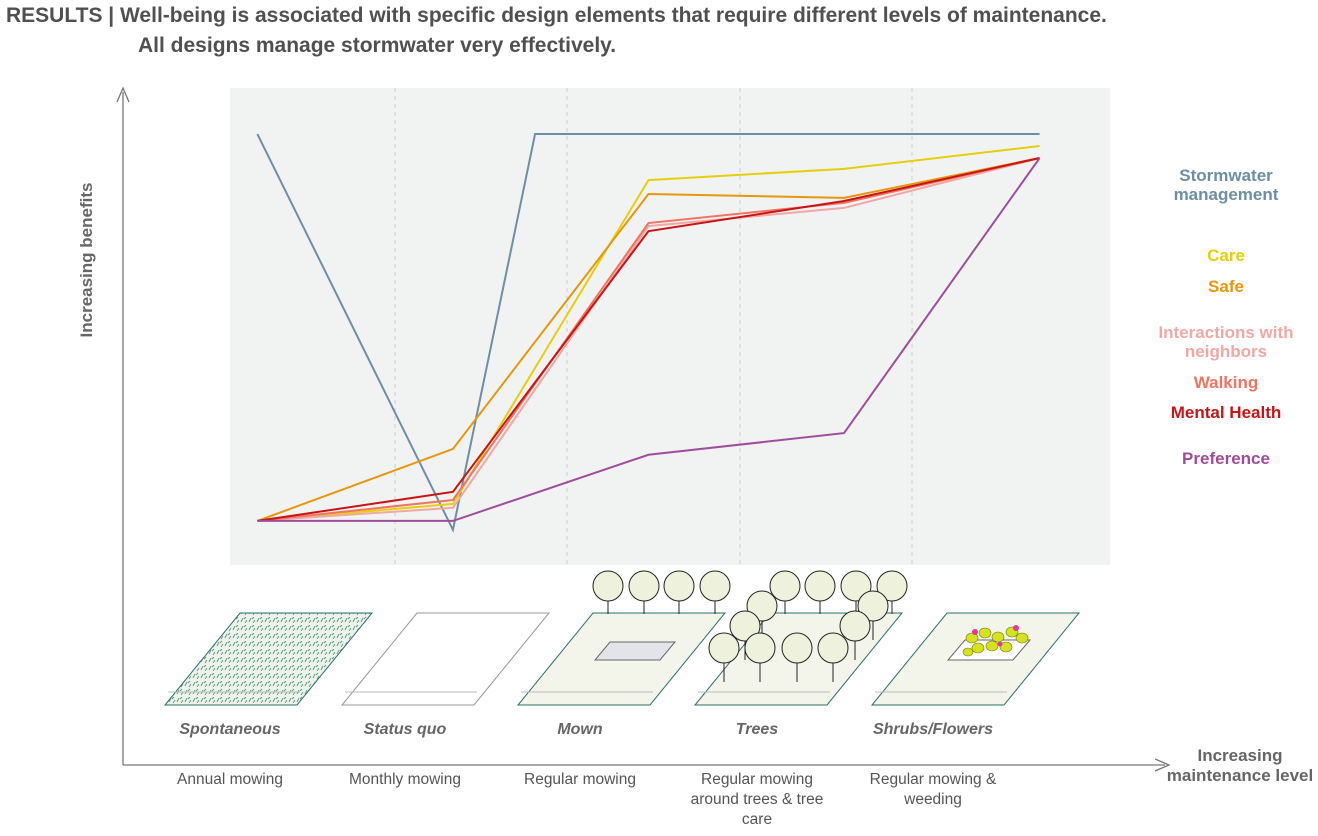  What do you see at coordinates (580, 729) in the screenshot?
I see `design-label: Mown` at bounding box center [580, 729].